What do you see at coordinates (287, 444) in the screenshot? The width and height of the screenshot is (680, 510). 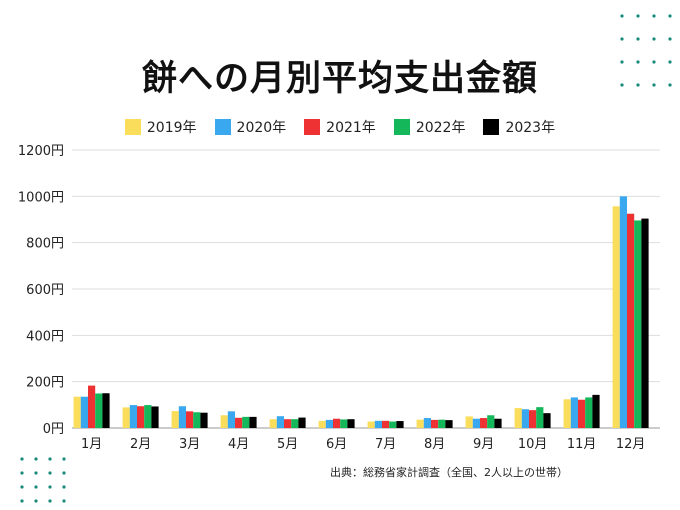 I see `x-tick-label: 5月` at bounding box center [287, 444].